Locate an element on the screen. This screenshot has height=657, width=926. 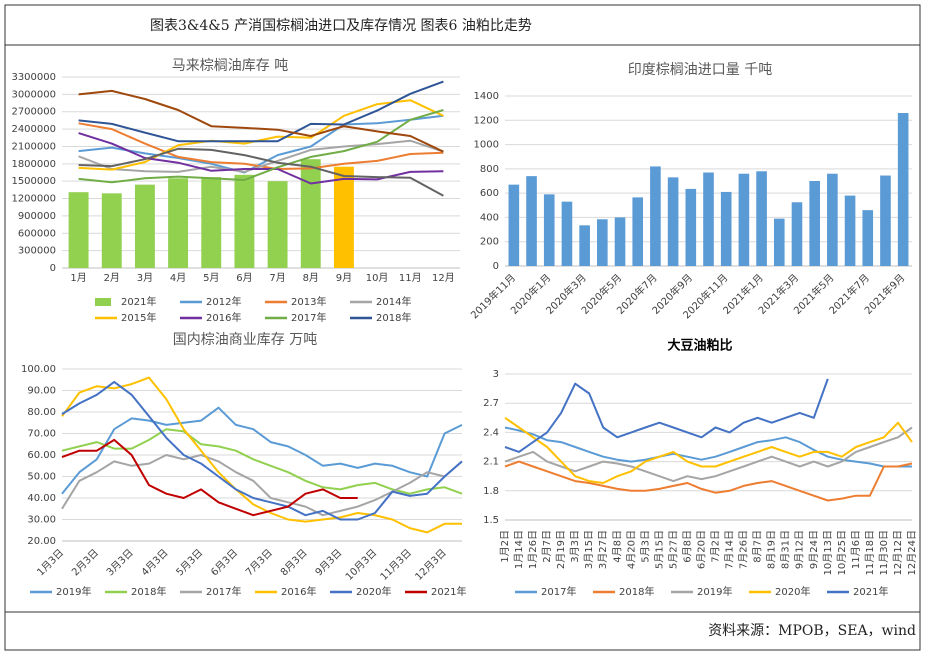
x-tick-label: 3月27日 is located at coordinates (603, 549).